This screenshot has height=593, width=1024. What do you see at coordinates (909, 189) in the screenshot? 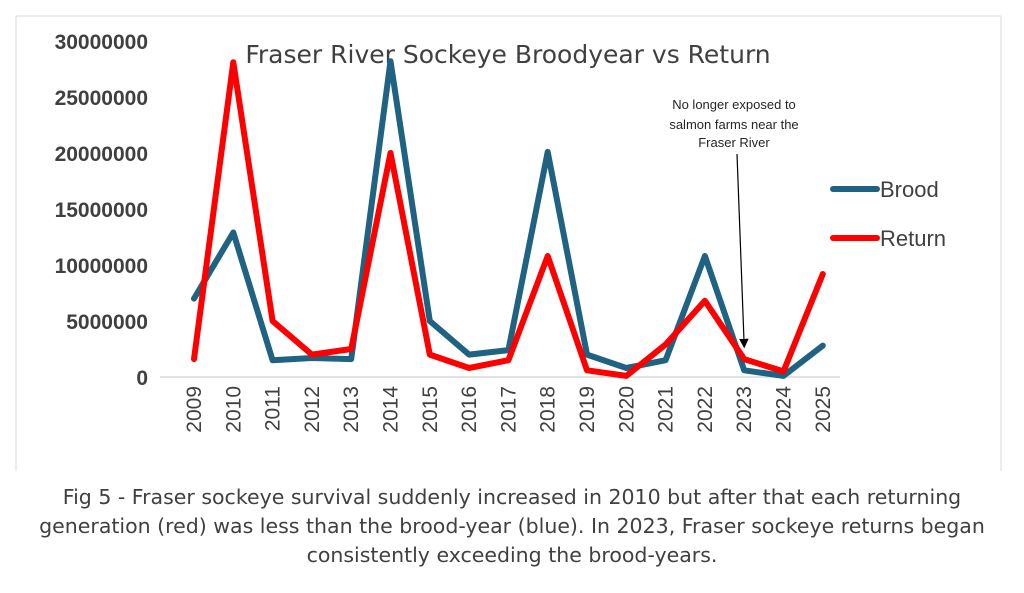
I see `legend-label-brood: Brood` at bounding box center [909, 189].